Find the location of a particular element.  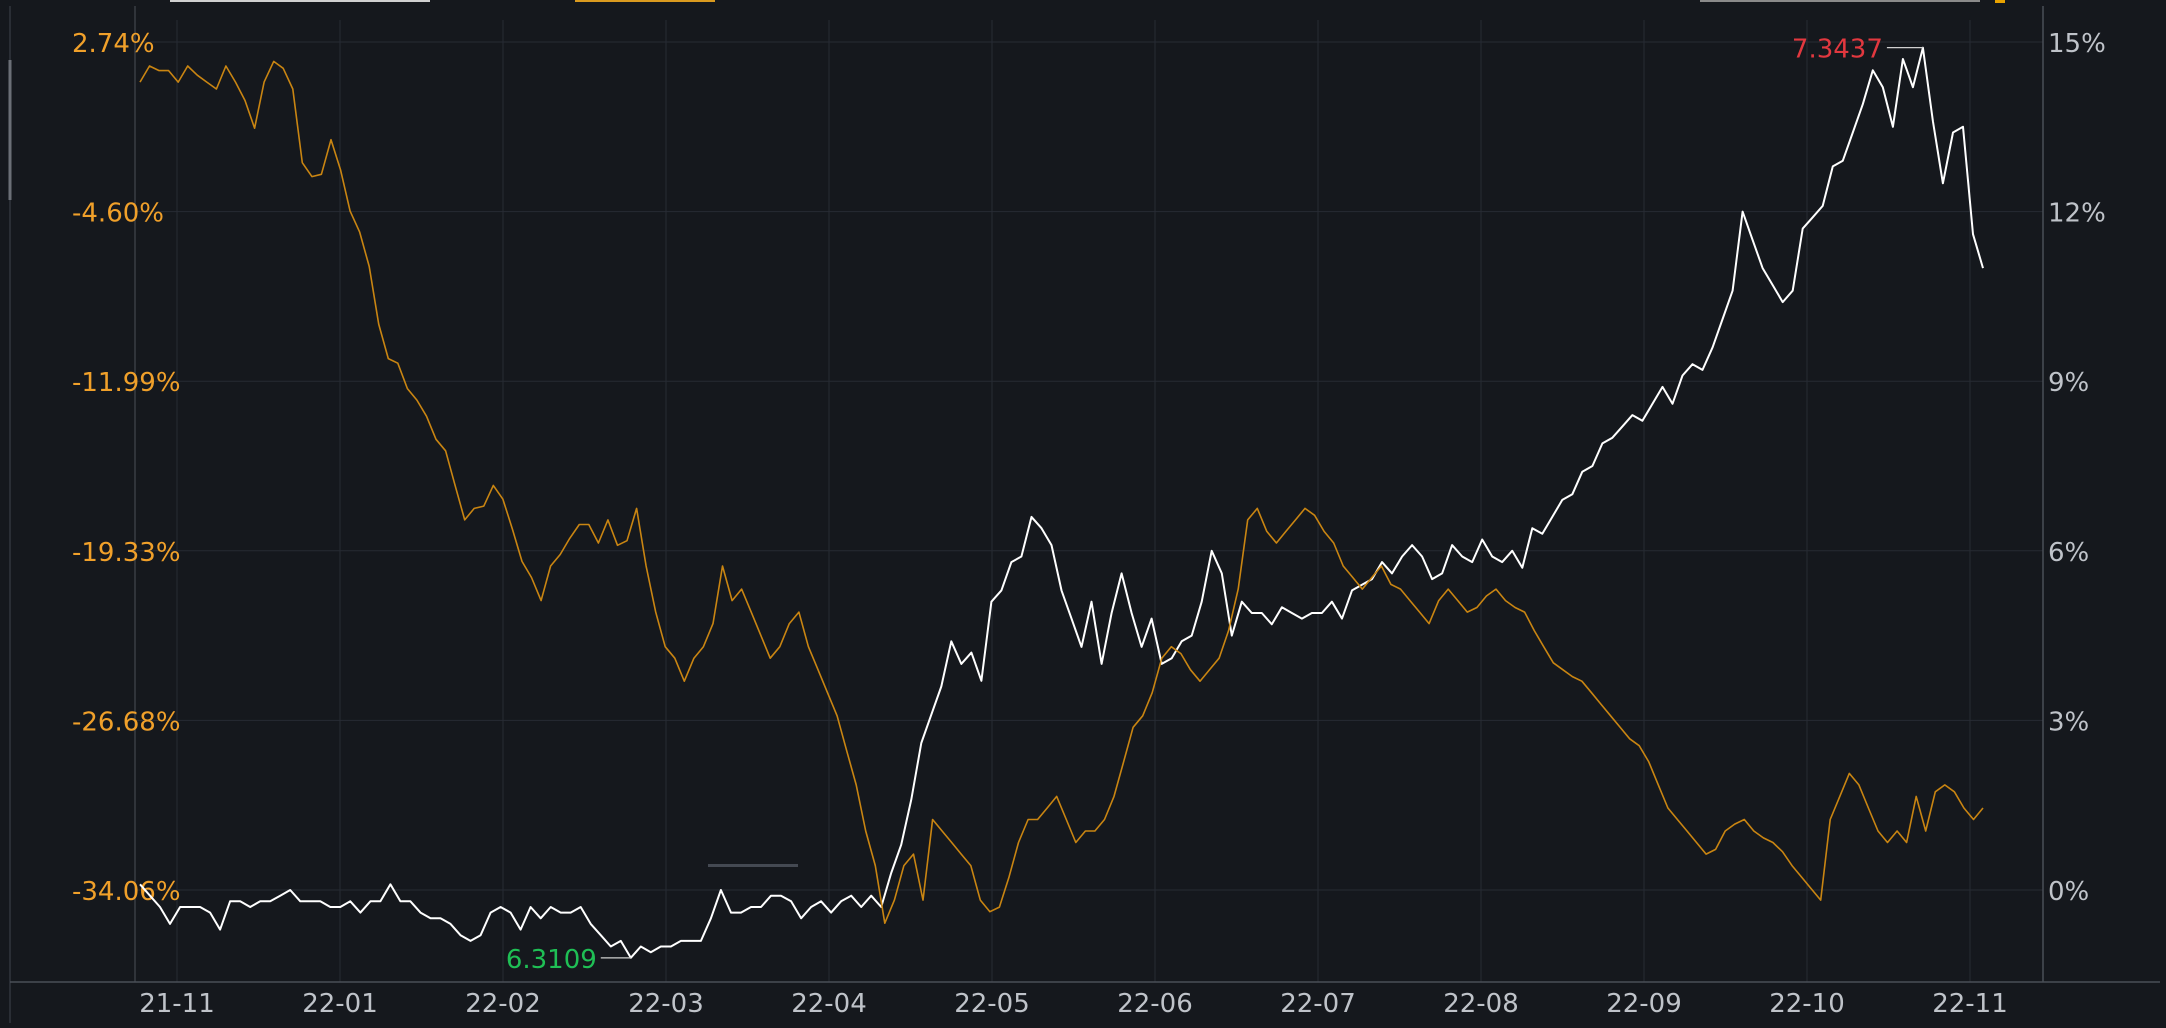

toolbar-fragment is located at coordinates (1840, 1).